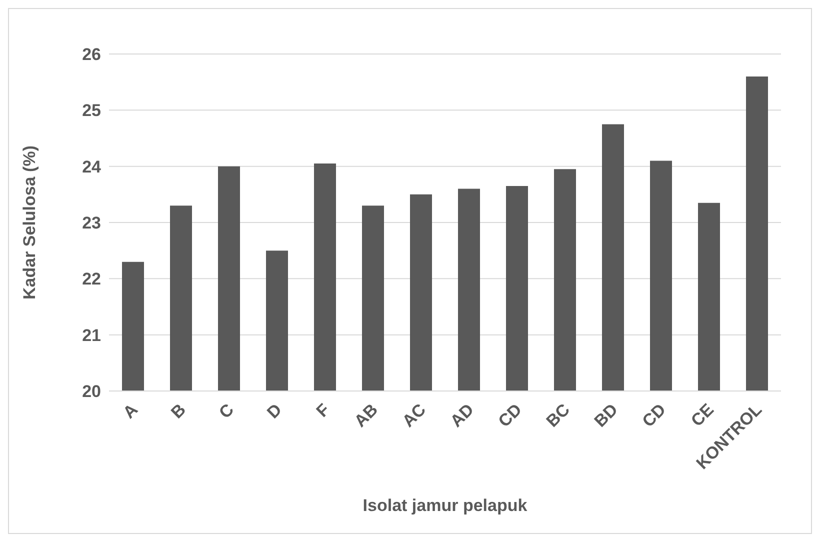 This screenshot has width=818, height=540. What do you see at coordinates (366, 415) in the screenshot?
I see `x-tick-label: AB` at bounding box center [366, 415].